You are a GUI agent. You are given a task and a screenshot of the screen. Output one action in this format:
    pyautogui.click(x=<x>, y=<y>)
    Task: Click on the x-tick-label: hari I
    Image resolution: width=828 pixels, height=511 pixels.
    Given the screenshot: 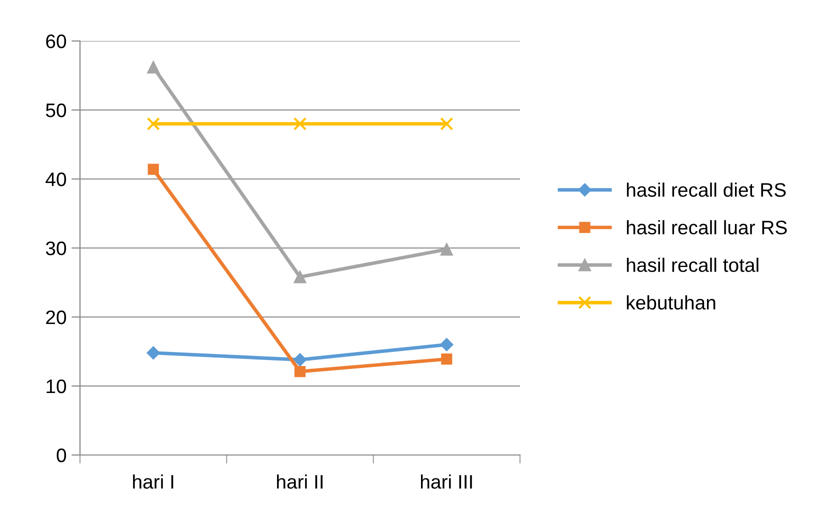 What is the action you would take?
    pyautogui.click(x=153, y=481)
    